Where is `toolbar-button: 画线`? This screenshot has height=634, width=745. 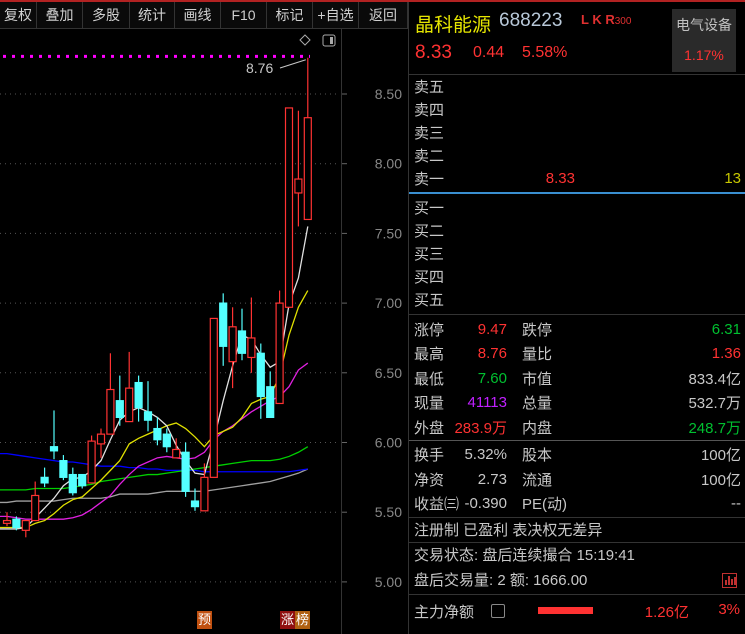 toolbar-button: 画线 is located at coordinates (198, 15).